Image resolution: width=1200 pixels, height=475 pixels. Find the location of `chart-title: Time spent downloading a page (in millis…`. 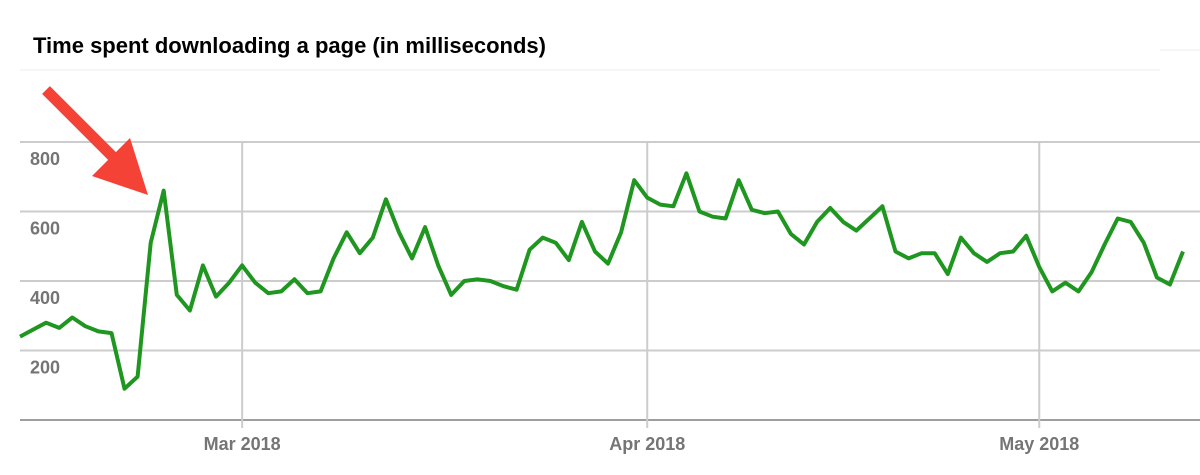

chart-title: Time spent downloading a page (in millis… is located at coordinates (289, 45).